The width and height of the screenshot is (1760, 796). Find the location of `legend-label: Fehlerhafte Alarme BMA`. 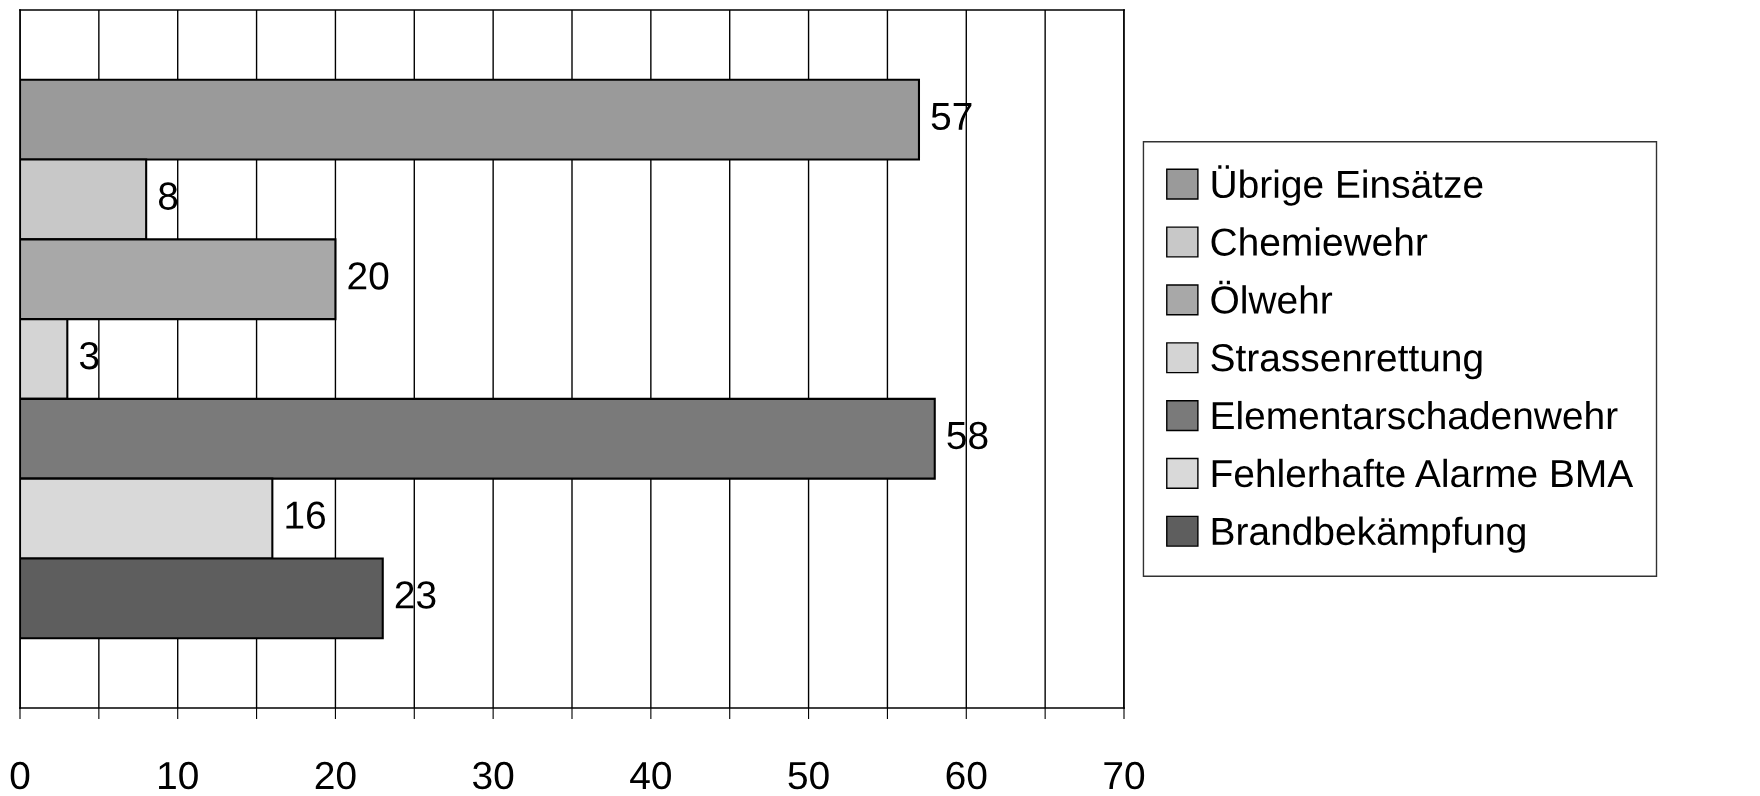

legend-label: Fehlerhafte Alarme BMA is located at coordinates (1423, 473).